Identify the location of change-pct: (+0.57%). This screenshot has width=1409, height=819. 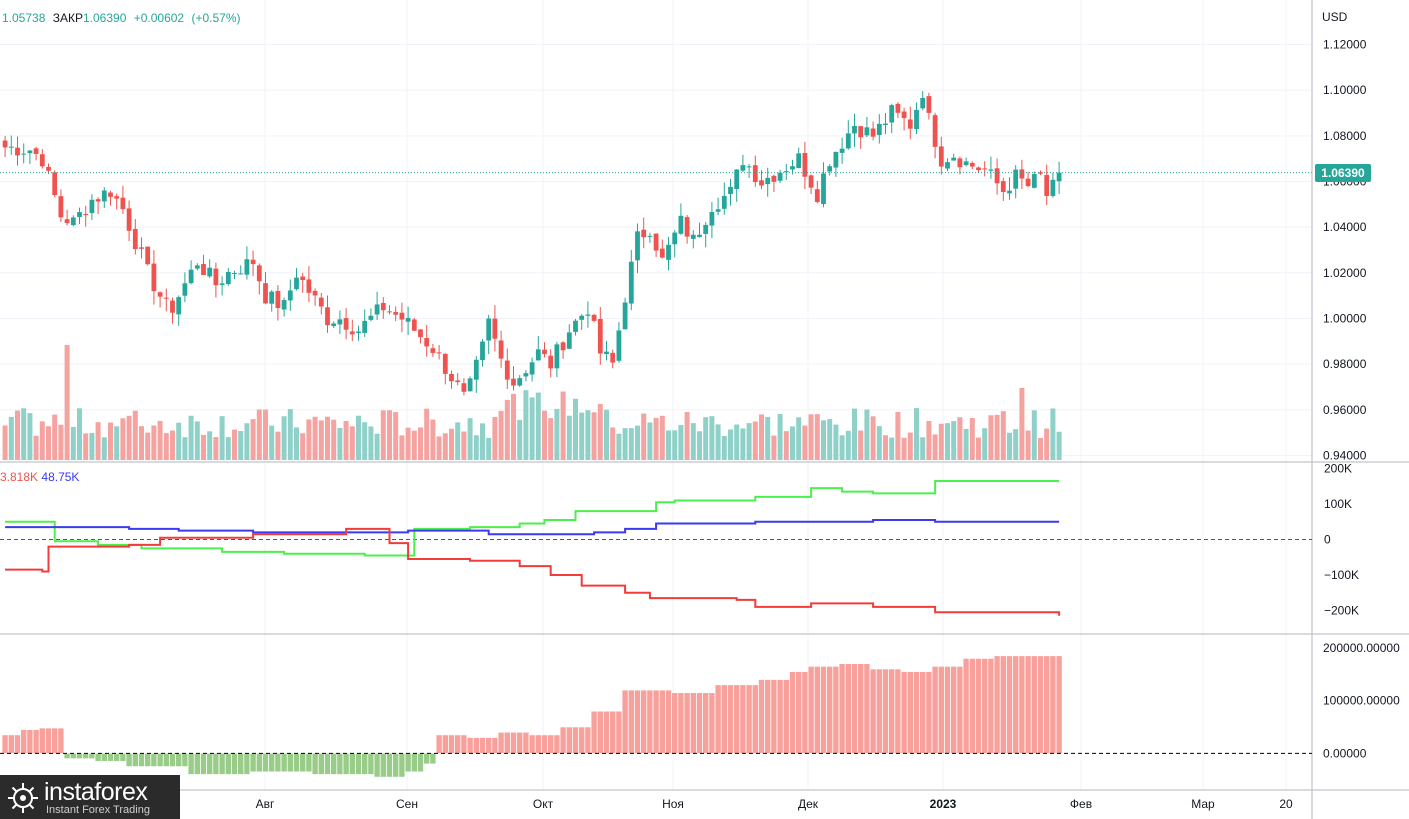
(216, 18).